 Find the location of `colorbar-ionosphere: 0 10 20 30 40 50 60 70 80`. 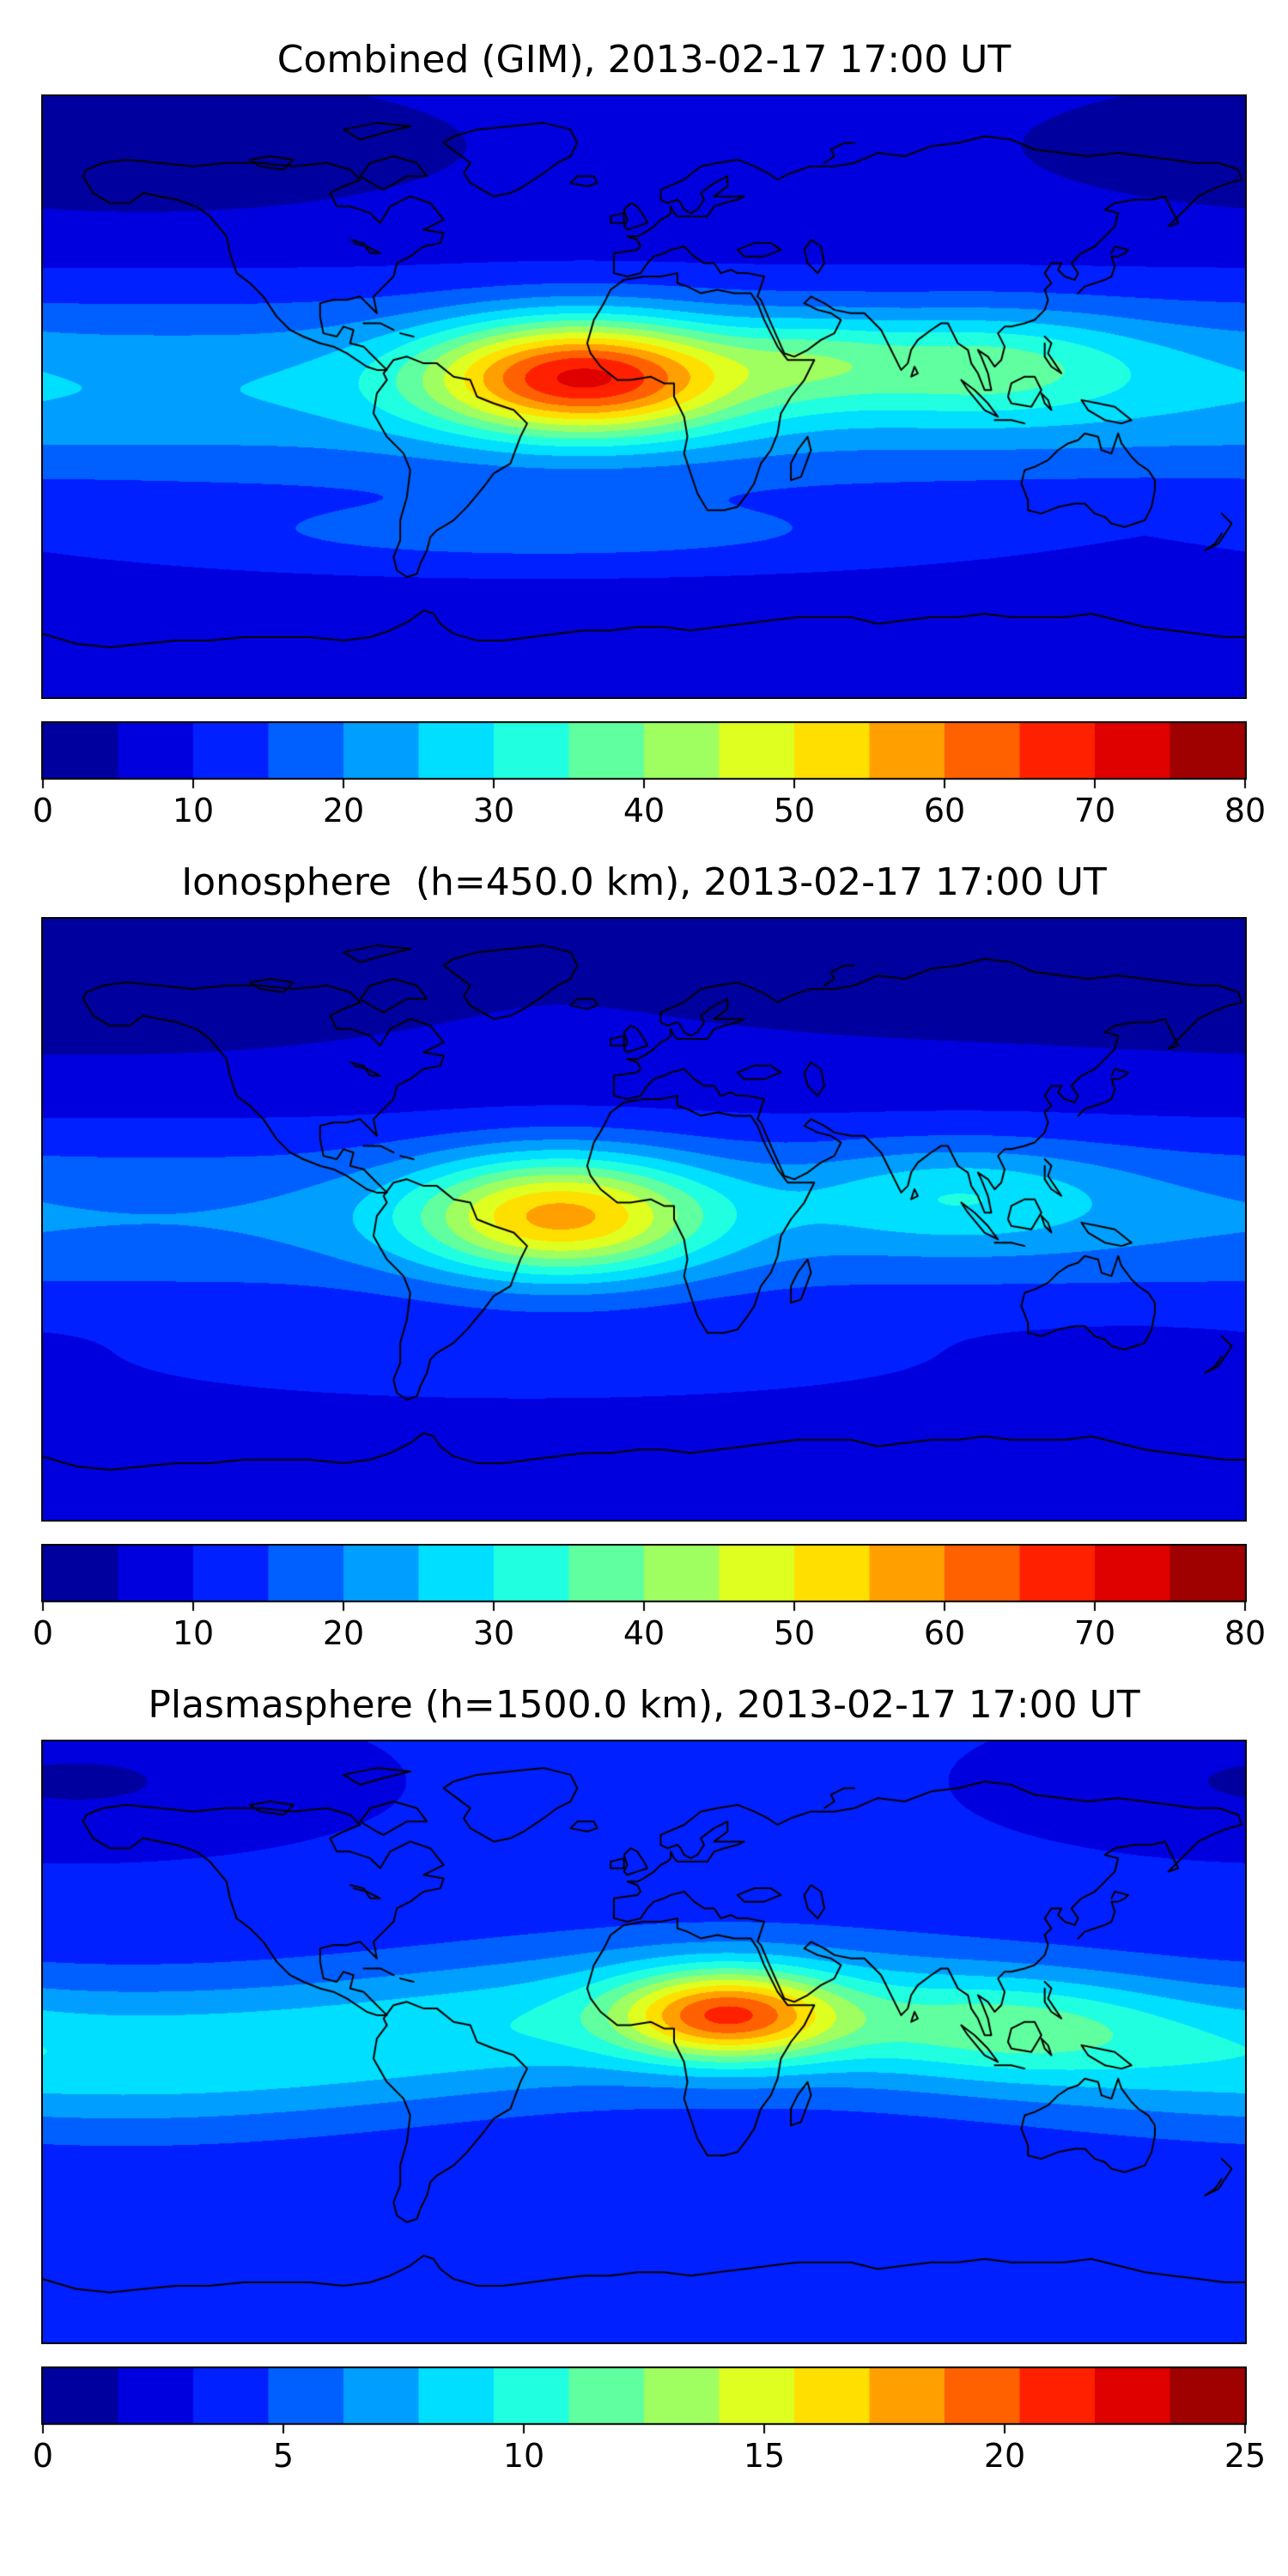

colorbar-ionosphere: 0 10 20 30 40 50 60 70 80 is located at coordinates (649, 1601).